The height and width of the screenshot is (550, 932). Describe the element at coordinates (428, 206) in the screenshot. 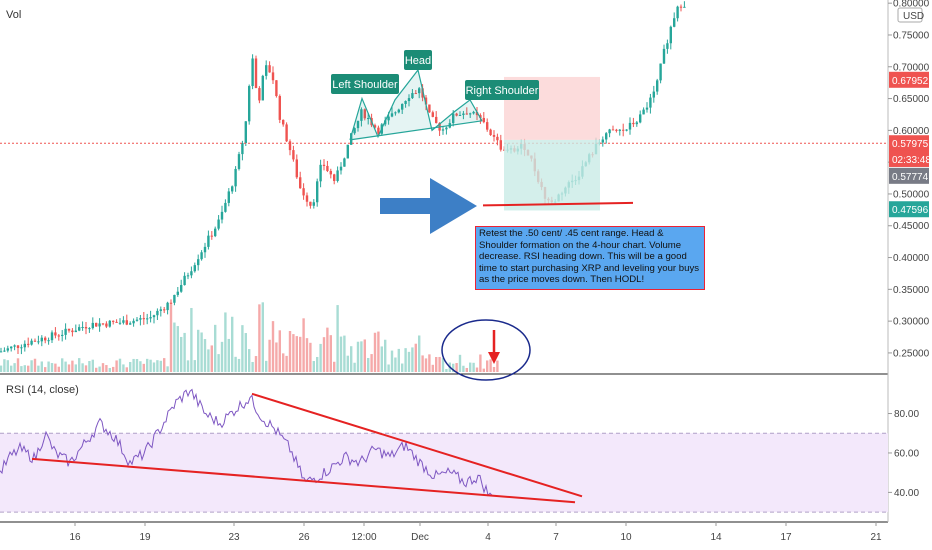

I see `blue-arrow` at that location.